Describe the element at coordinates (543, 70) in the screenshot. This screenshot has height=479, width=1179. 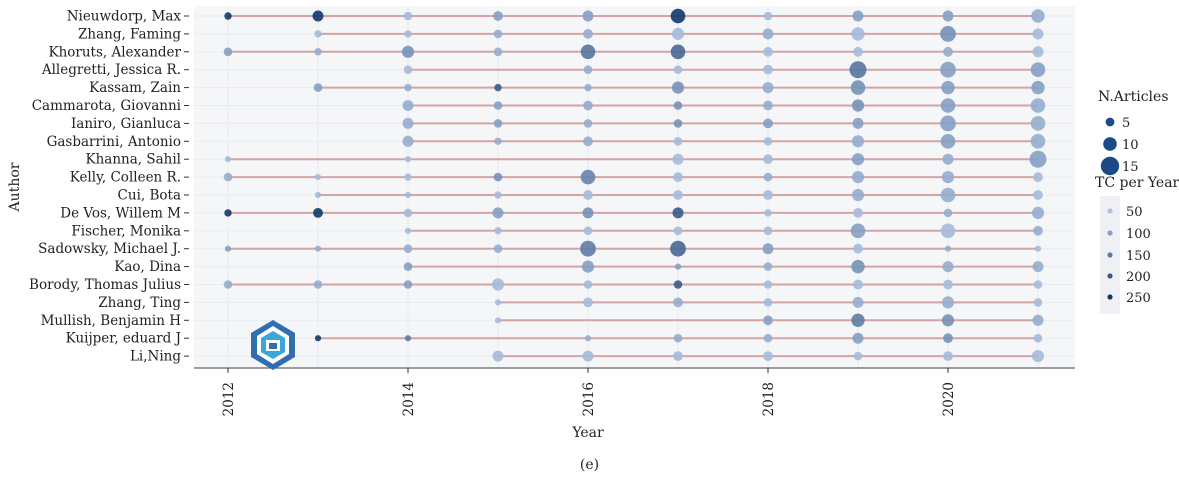
I see `author-row: Allegretti, Jessica R.` at that location.